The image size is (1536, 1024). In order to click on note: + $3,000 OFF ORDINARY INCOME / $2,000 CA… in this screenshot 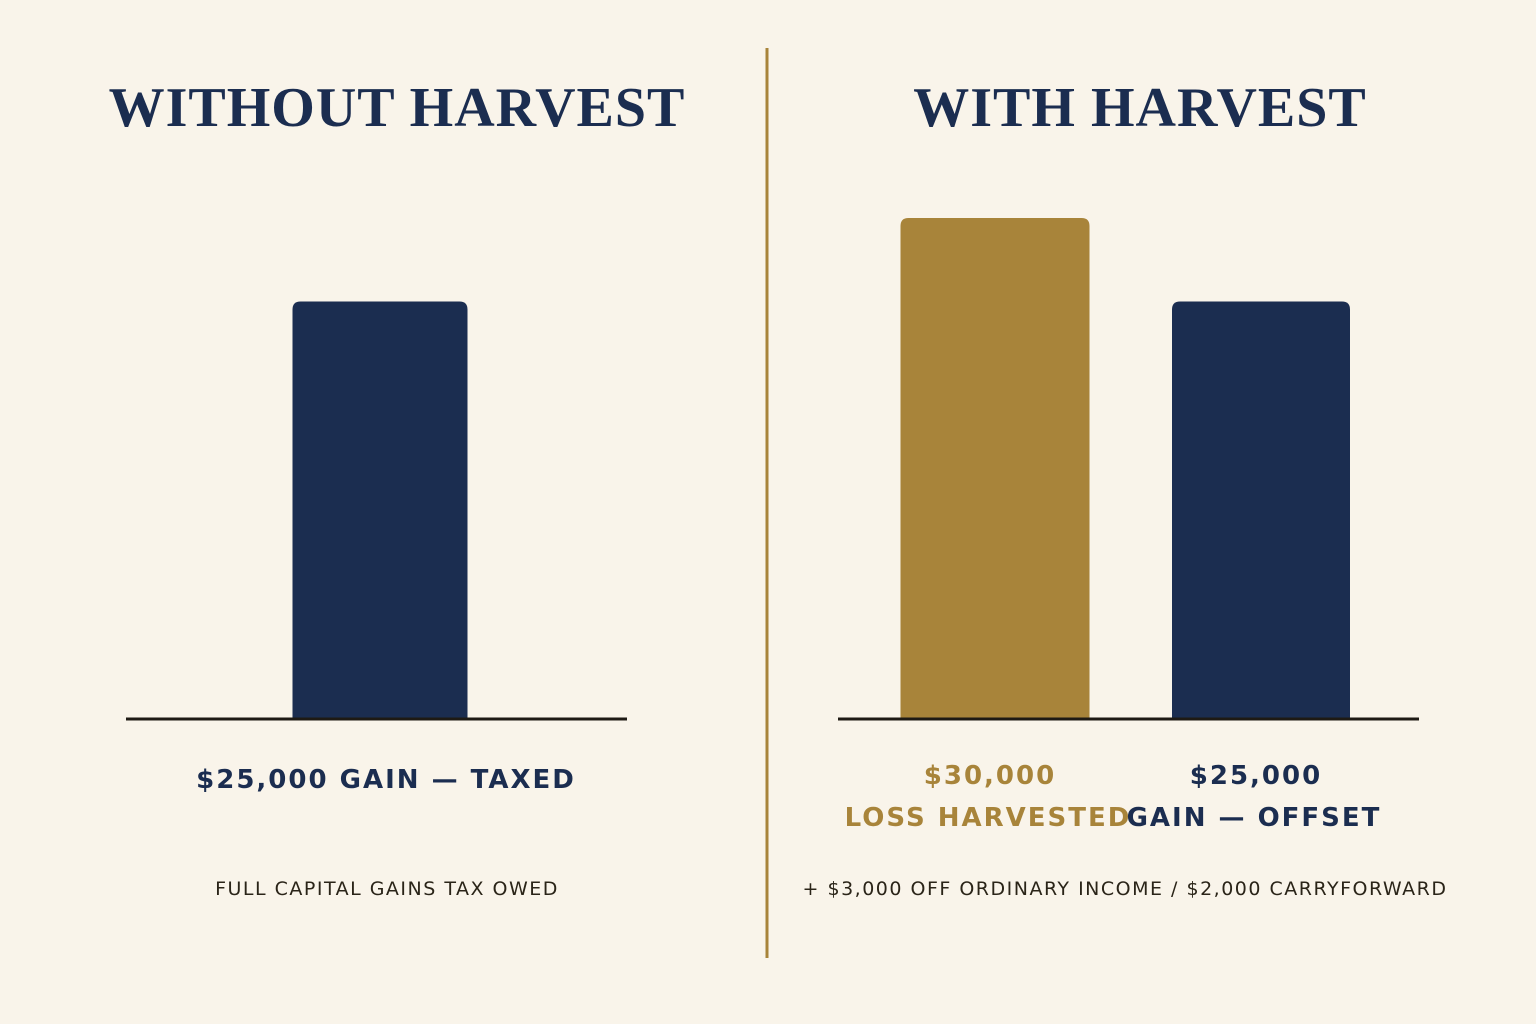, I will do `click(1125, 889)`.